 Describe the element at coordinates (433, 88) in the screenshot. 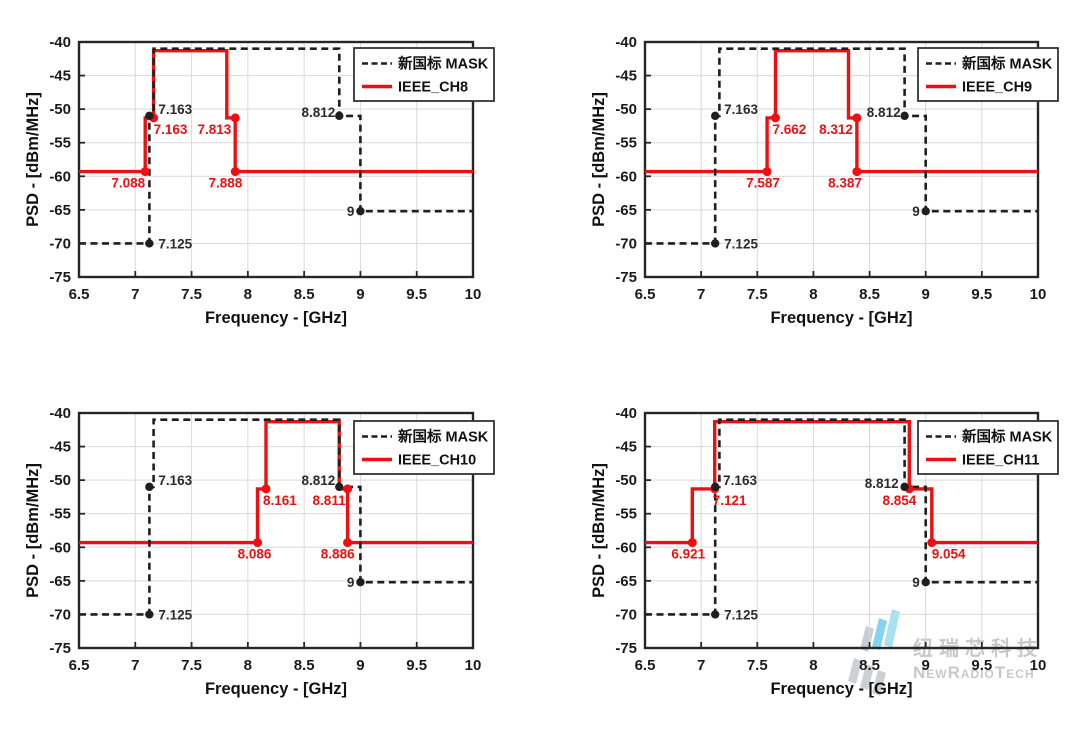

I see `legend-ieee-label: IEEE_CH8` at that location.